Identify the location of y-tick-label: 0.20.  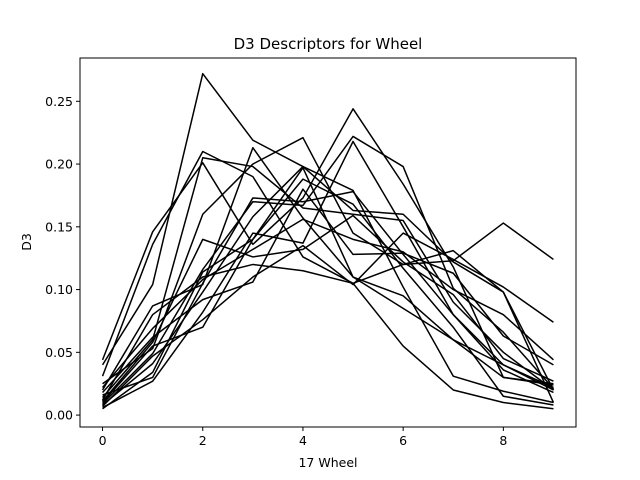
(59, 164).